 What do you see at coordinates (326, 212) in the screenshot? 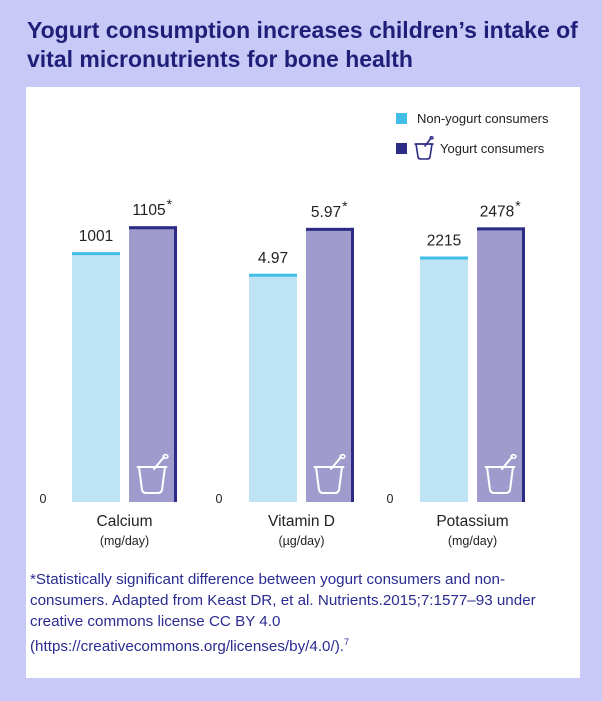
I see `value-label-vitamin-d-yogurt: 5.97` at bounding box center [326, 212].